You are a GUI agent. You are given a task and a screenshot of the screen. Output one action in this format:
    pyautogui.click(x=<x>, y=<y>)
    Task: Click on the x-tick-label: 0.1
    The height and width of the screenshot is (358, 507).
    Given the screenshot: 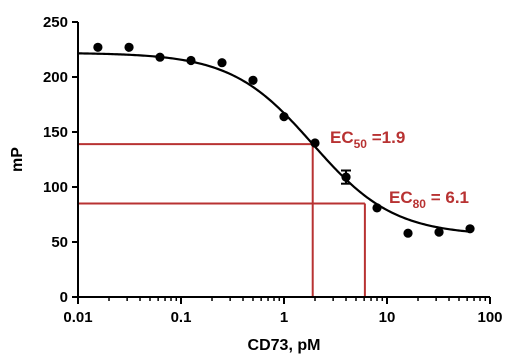 What is the action you would take?
    pyautogui.click(x=181, y=317)
    